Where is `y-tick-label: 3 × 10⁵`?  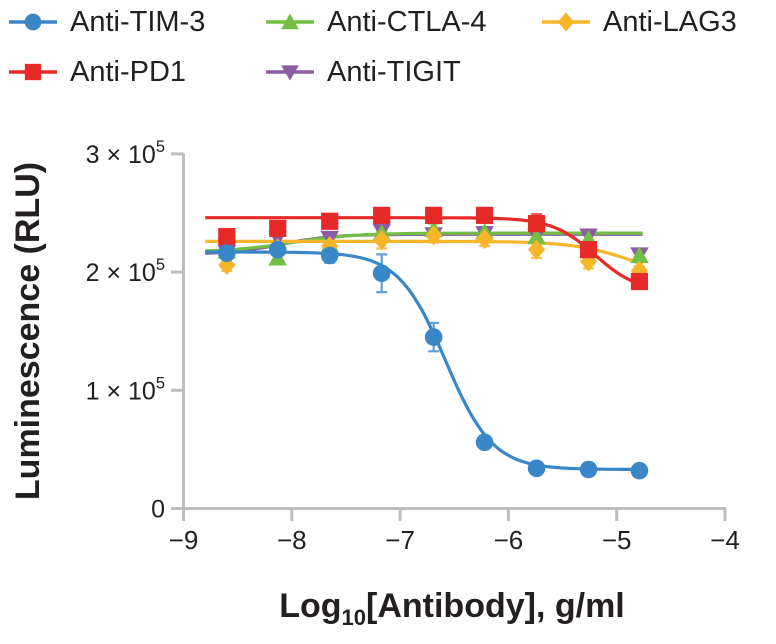
y-tick-label: 3 × 10⁵ is located at coordinates (125, 153).